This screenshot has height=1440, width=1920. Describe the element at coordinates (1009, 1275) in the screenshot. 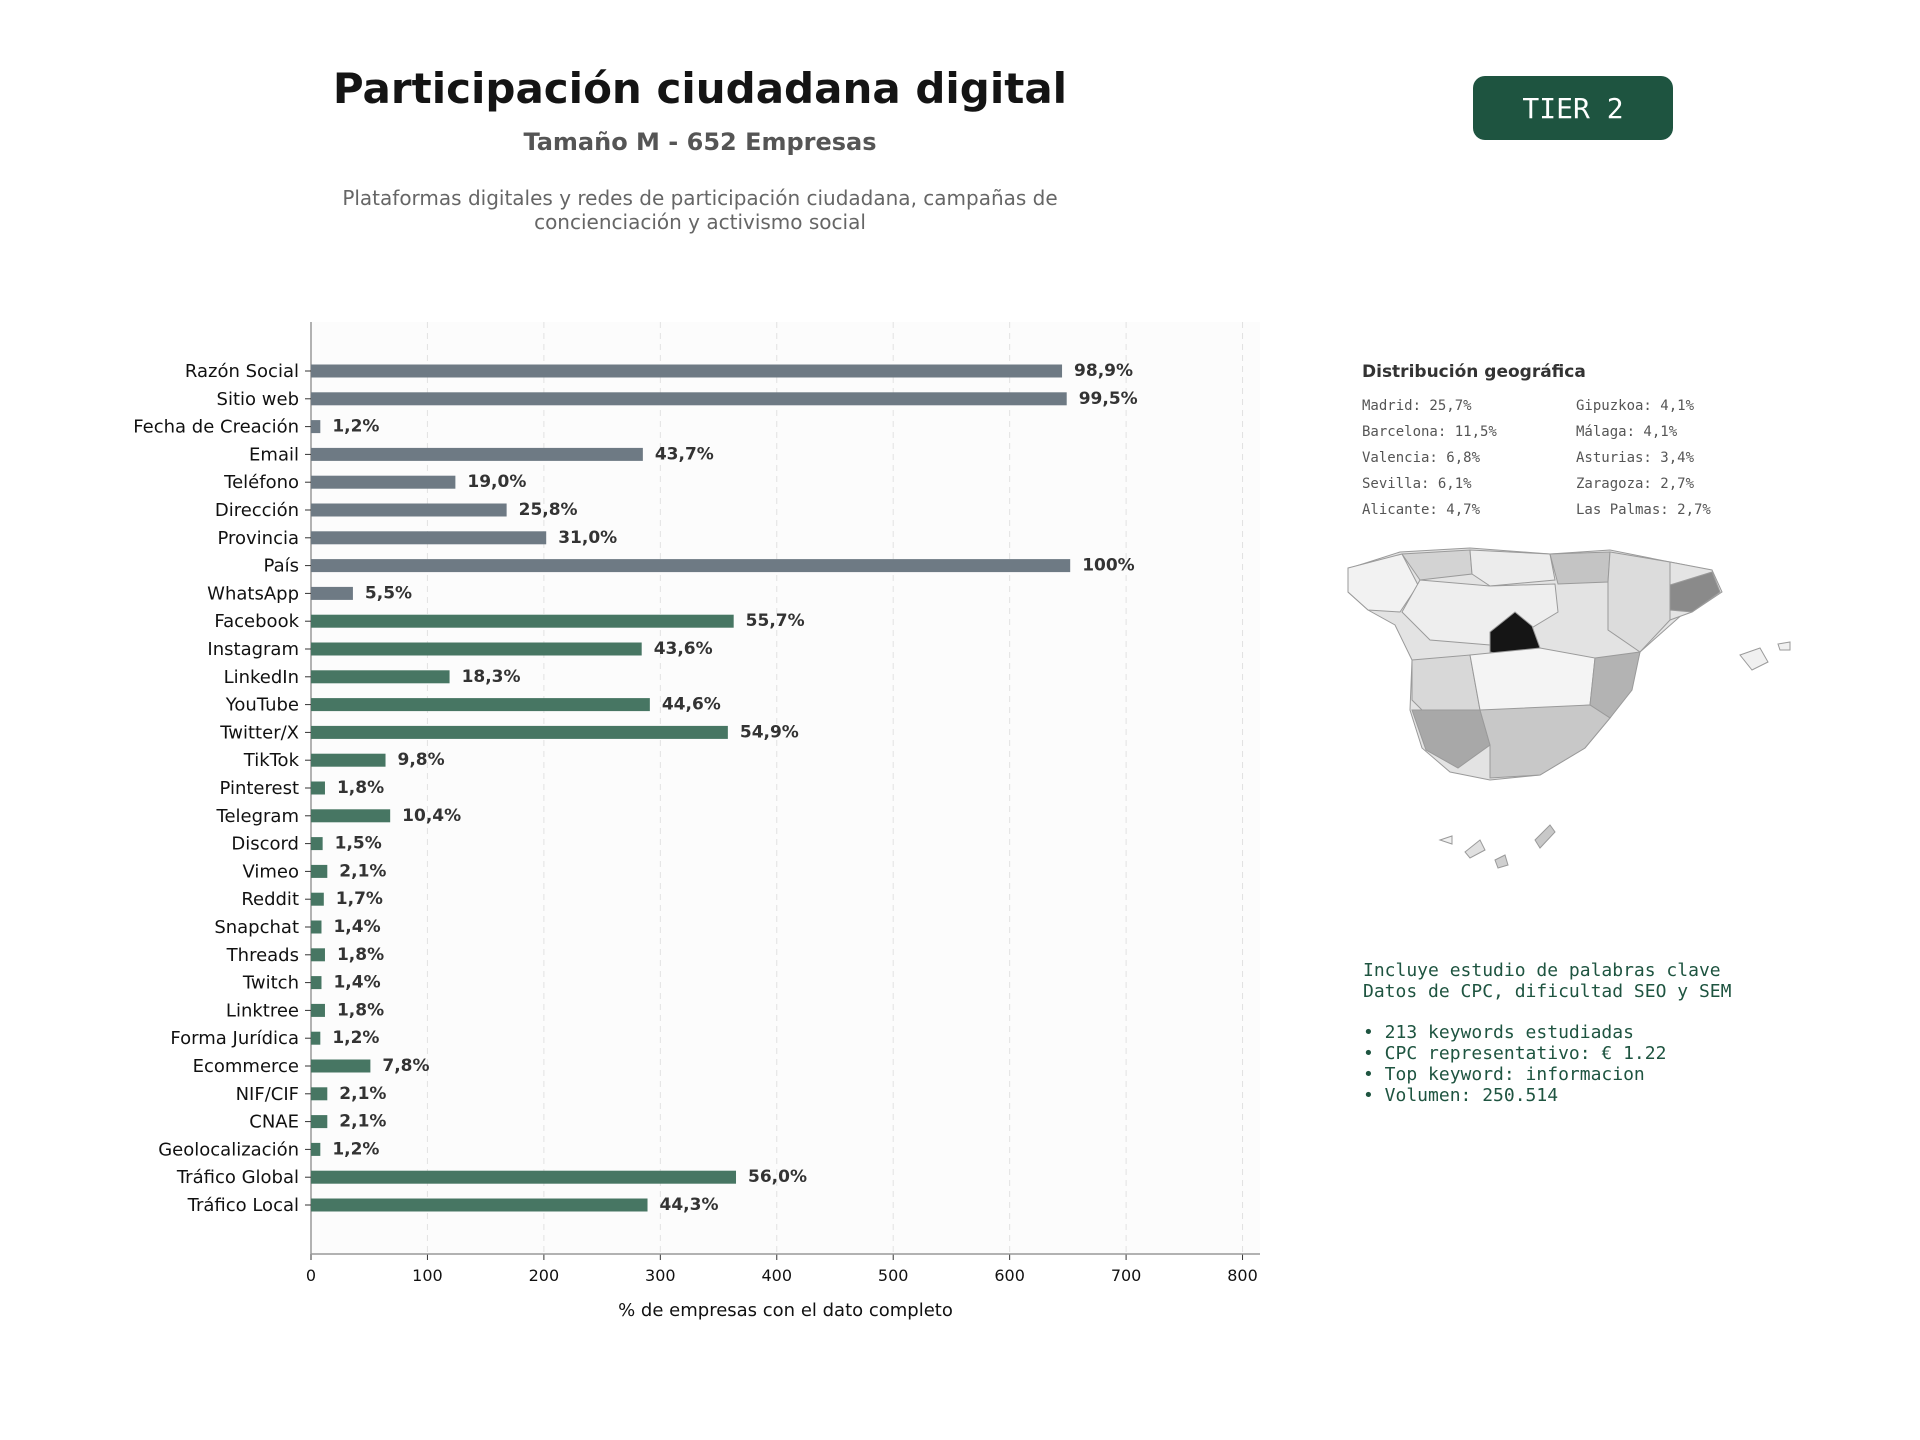

I see `x-tick-label: 600` at that location.